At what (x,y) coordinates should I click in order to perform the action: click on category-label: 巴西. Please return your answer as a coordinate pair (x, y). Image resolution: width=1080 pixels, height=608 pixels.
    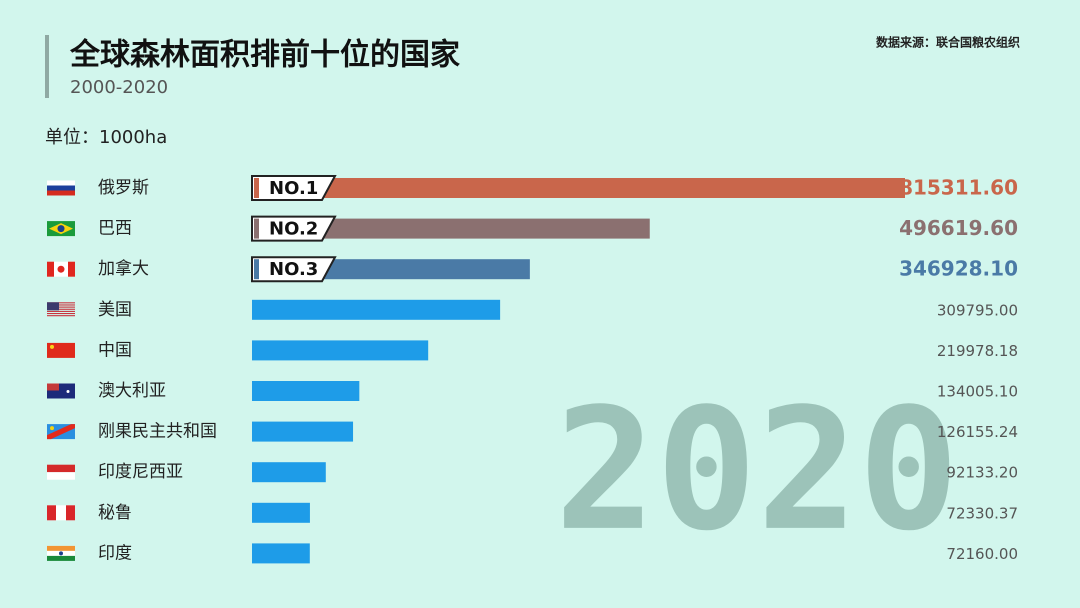
    Looking at the image, I should click on (115, 229).